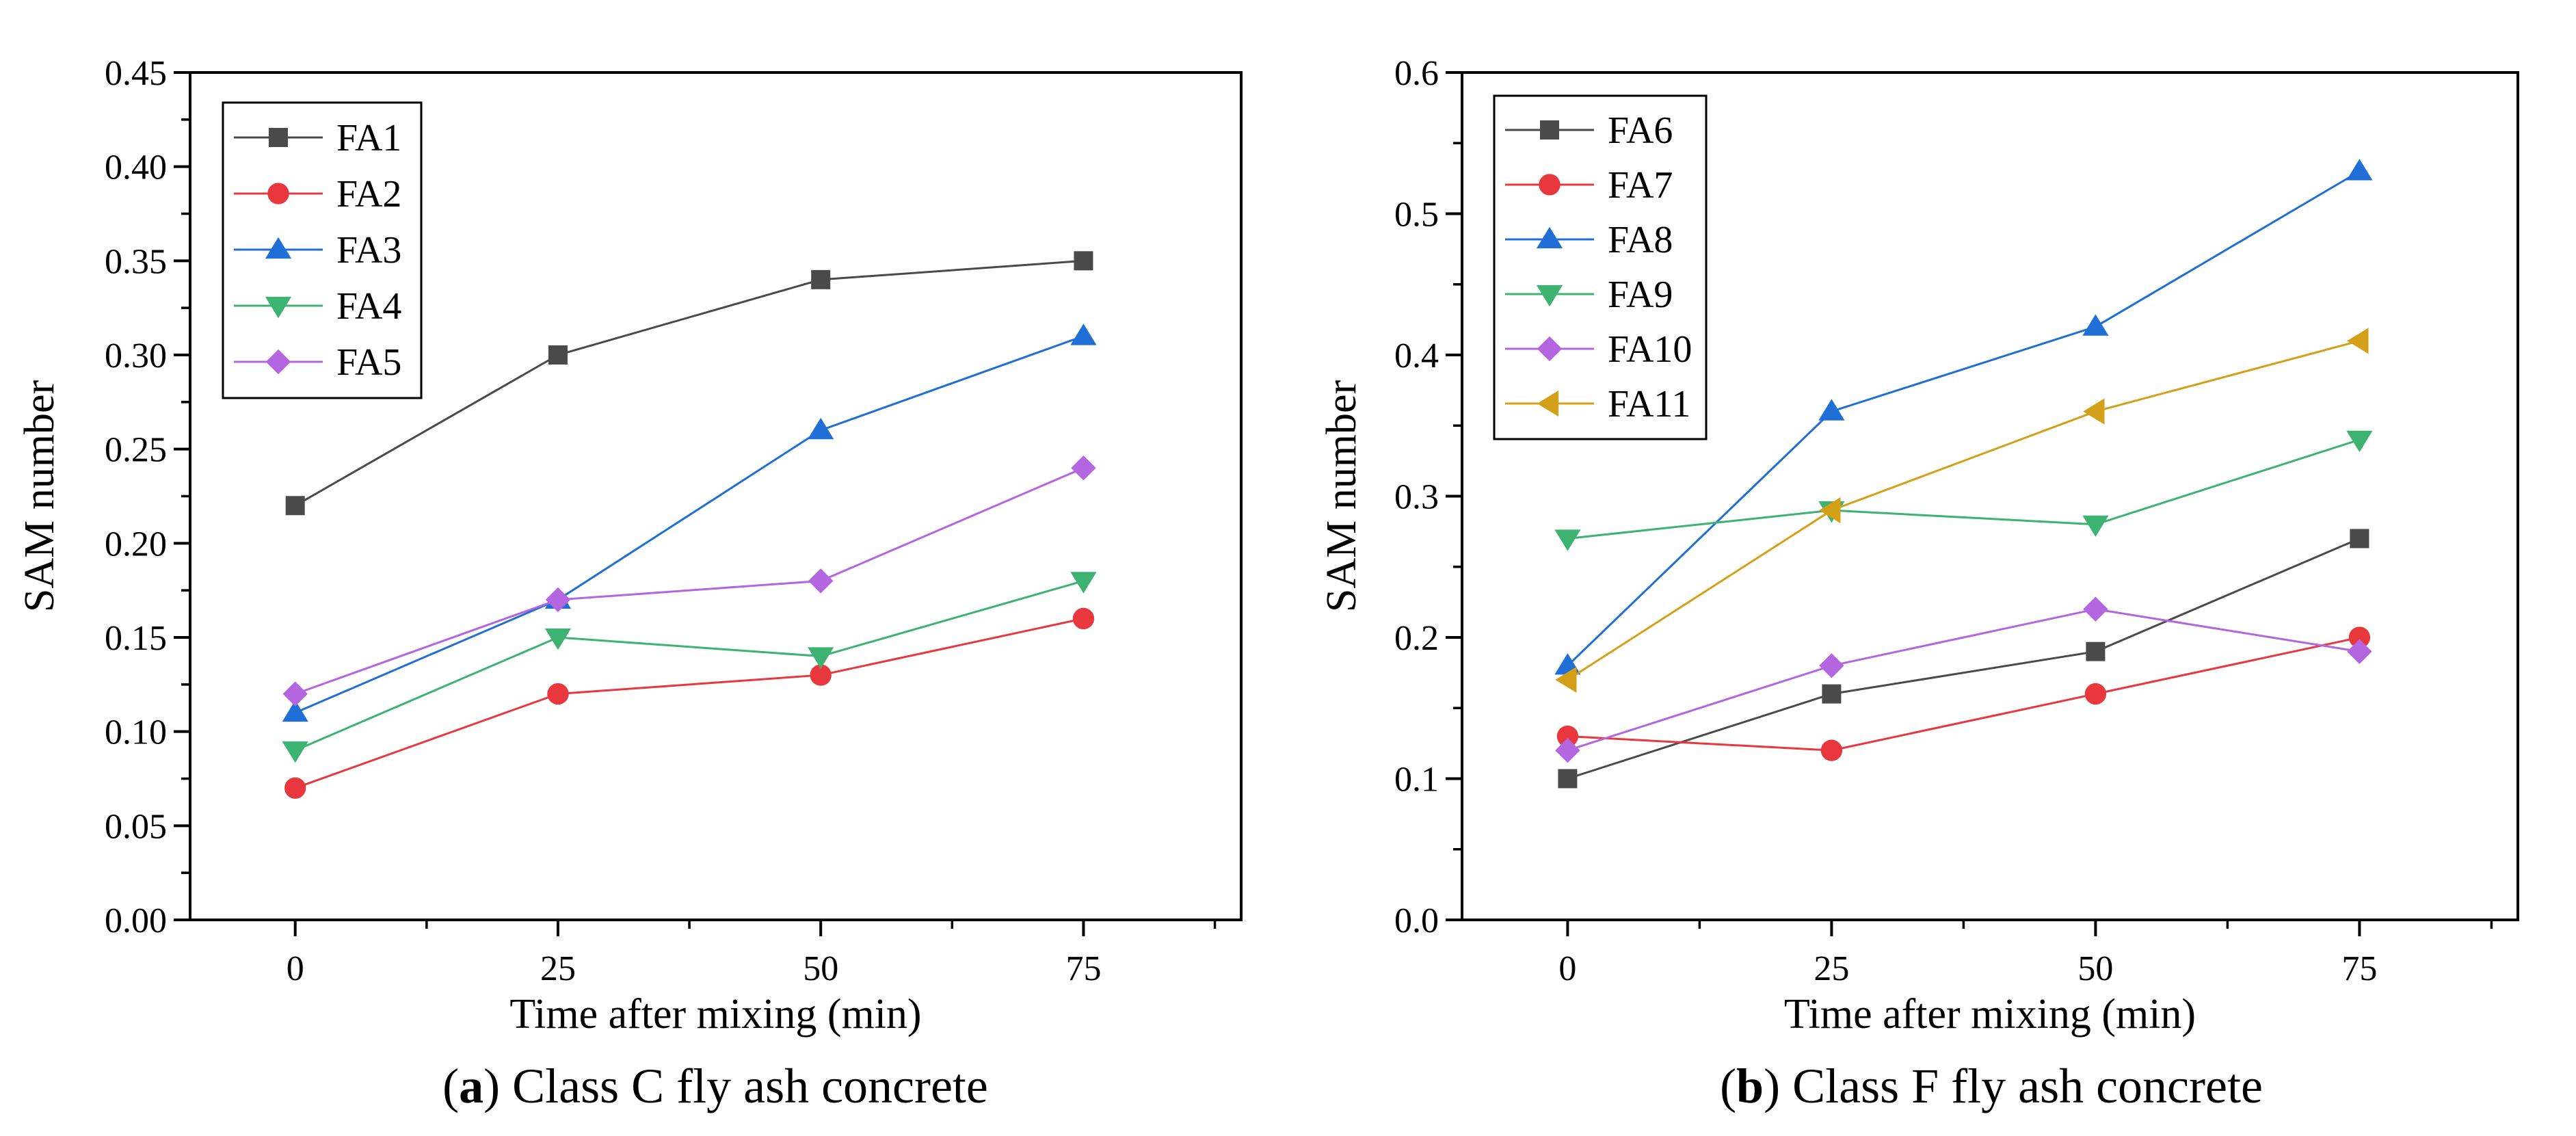  Describe the element at coordinates (471, 1086) in the screenshot. I see `caption-letter: a` at that location.